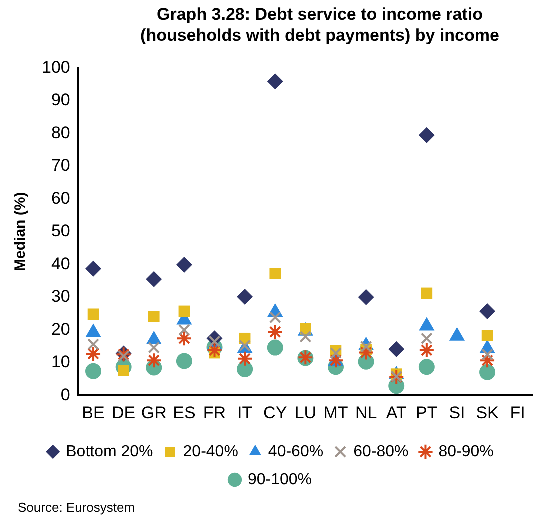 This screenshot has height=520, width=542. What do you see at coordinates (77, 507) in the screenshot?
I see `source-note: Source: Eurosystem` at bounding box center [77, 507].